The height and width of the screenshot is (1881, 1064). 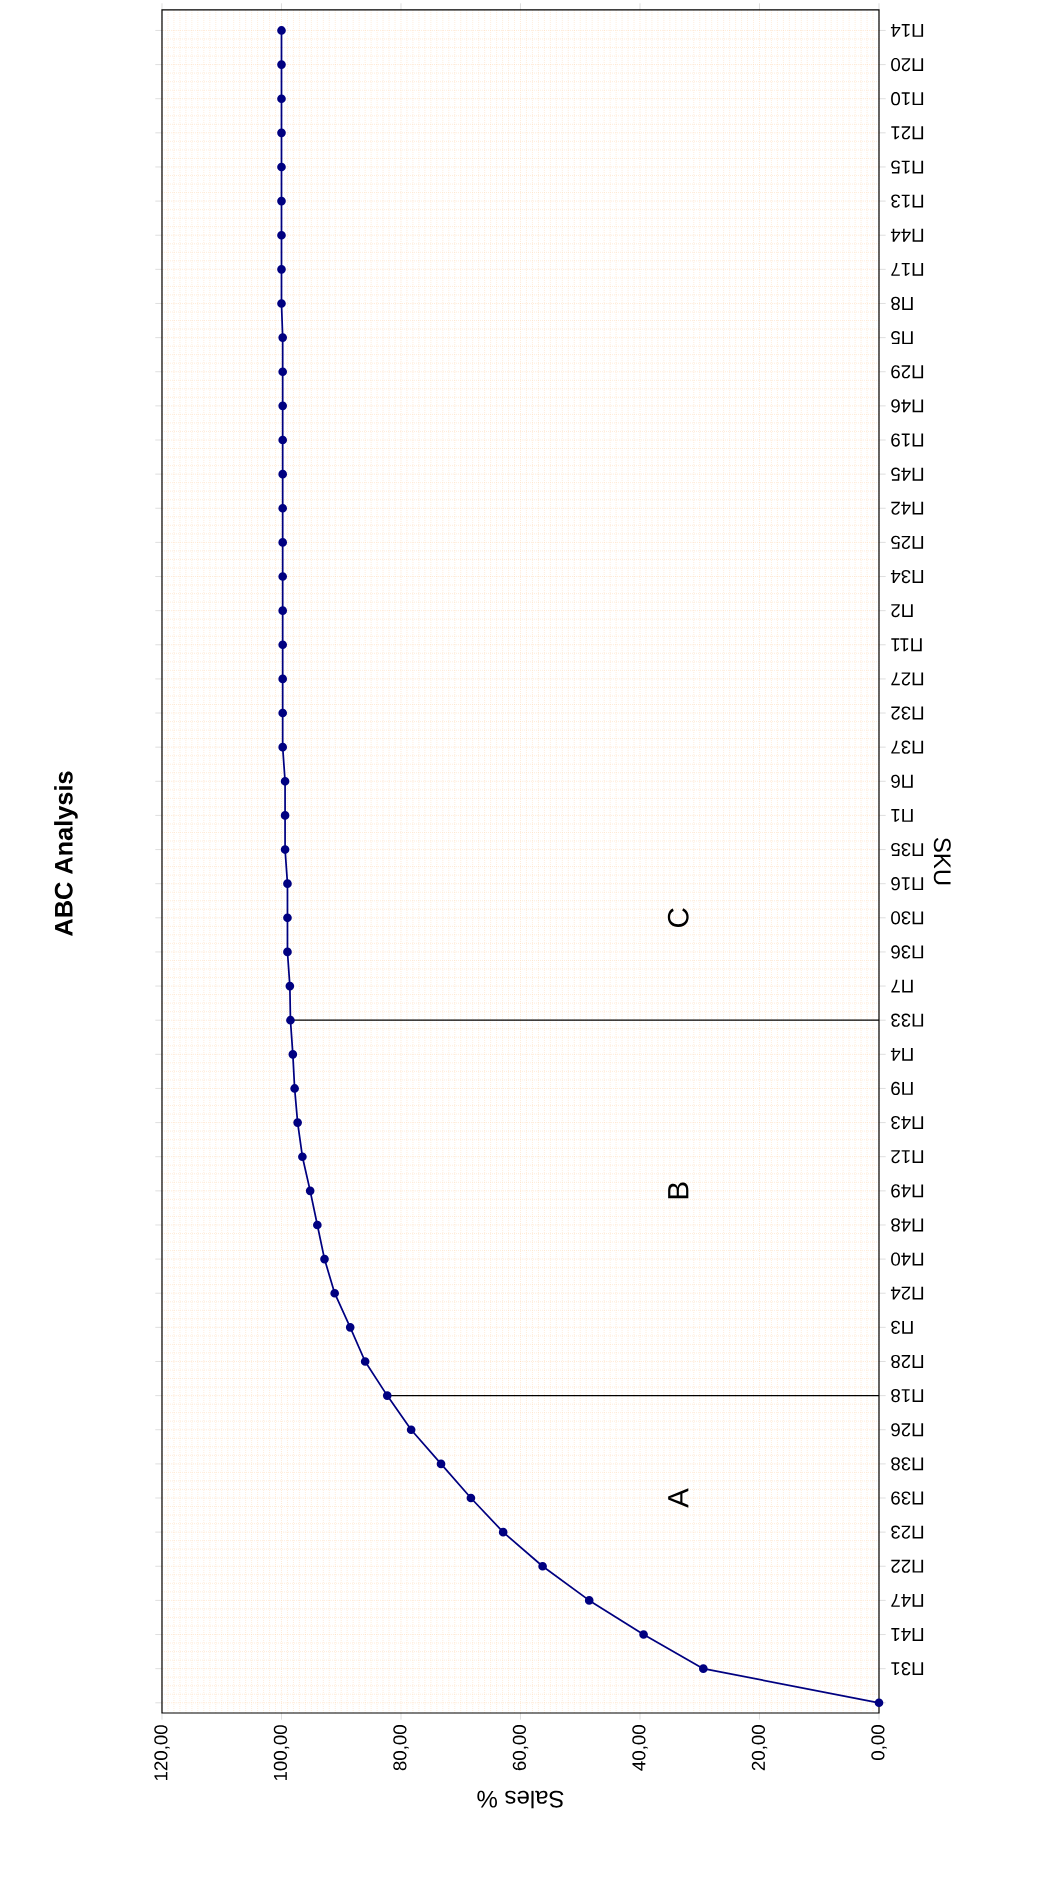 What do you see at coordinates (907, 1532) in the screenshot?
I see `y-tick-label: Π23` at bounding box center [907, 1532].